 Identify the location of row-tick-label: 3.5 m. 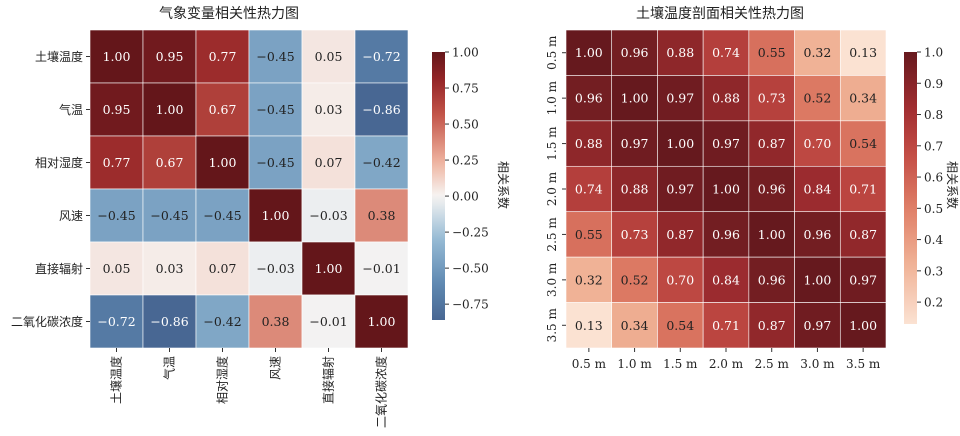
(552, 325).